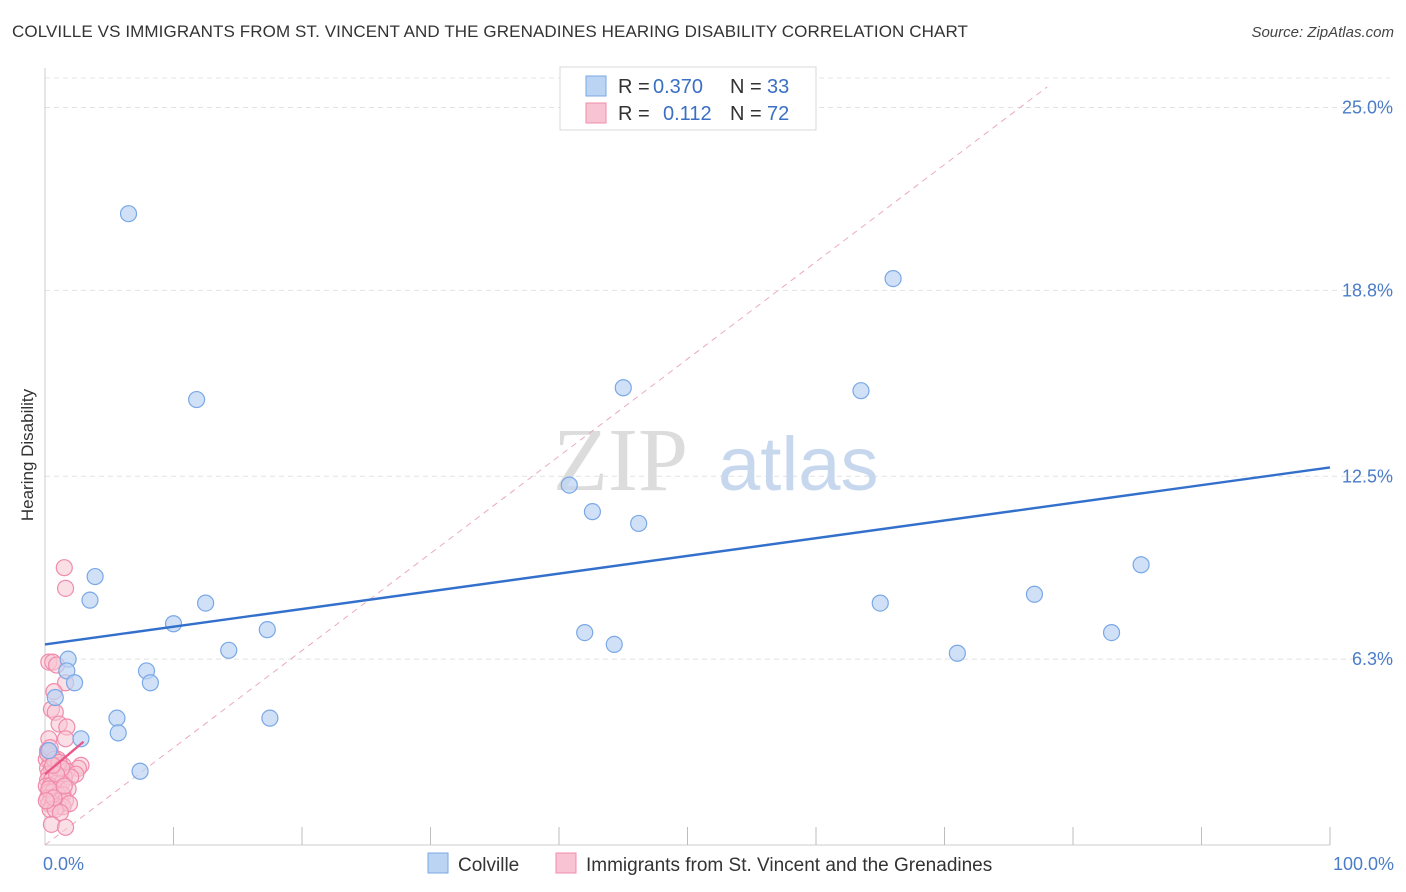 The height and width of the screenshot is (892, 1406). I want to click on stats-swatch-immigrants, so click(596, 113).